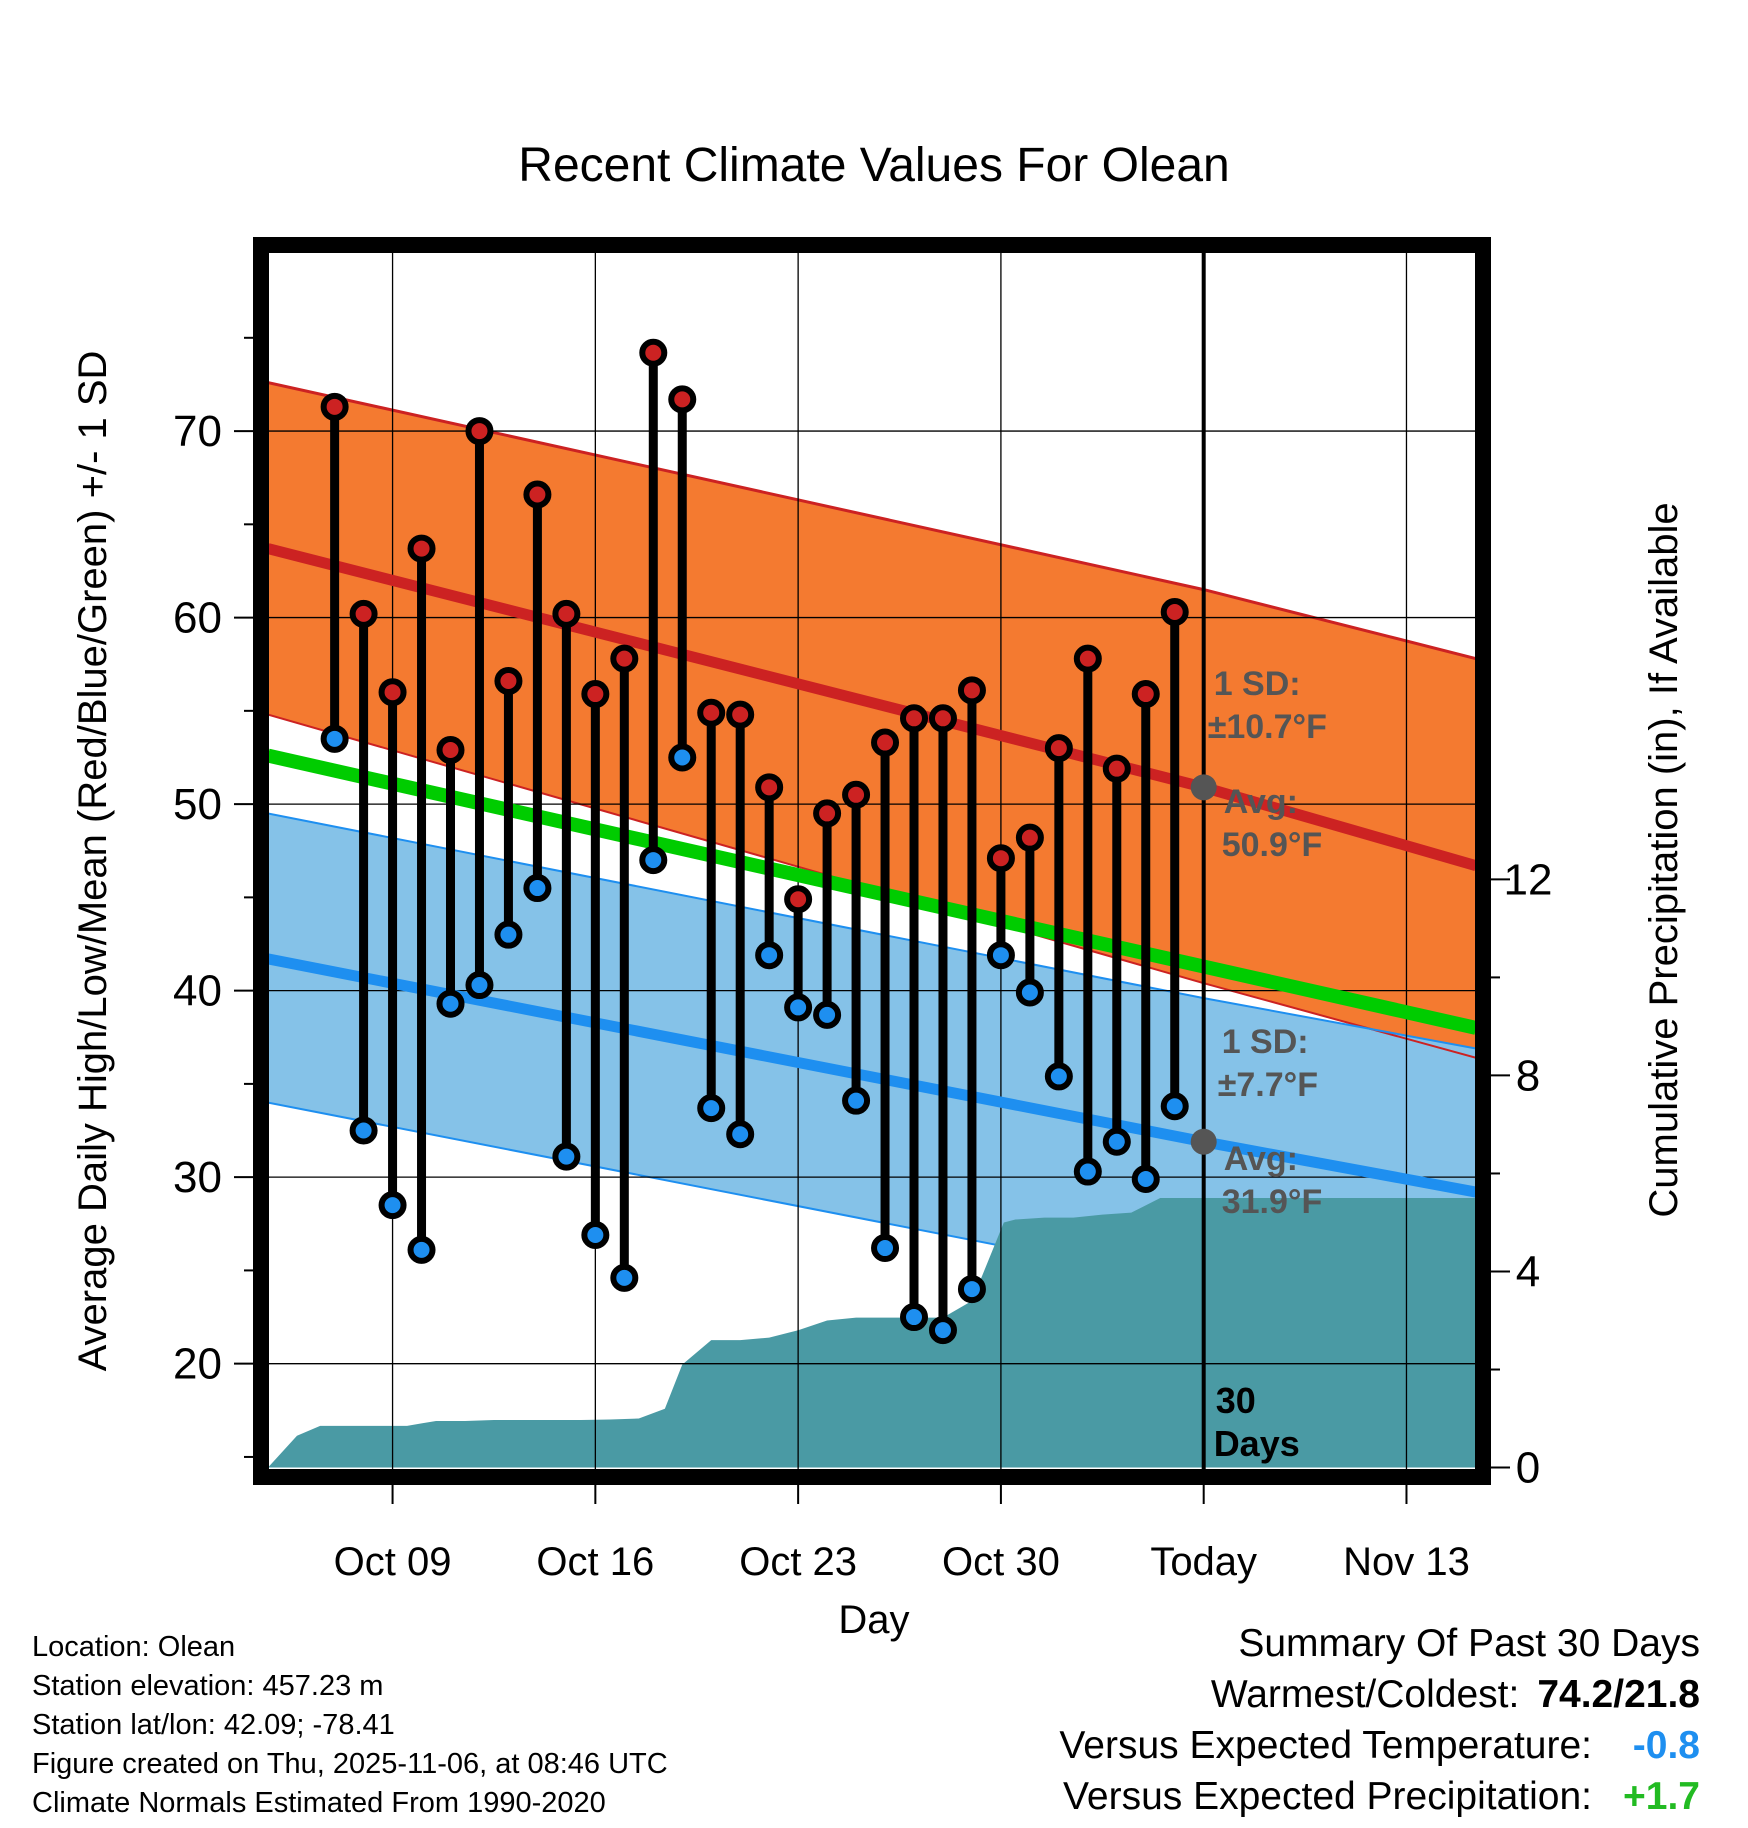 The image size is (1748, 1828). Describe the element at coordinates (1001, 1562) in the screenshot. I see `x-tick-label: Oct 30` at that location.